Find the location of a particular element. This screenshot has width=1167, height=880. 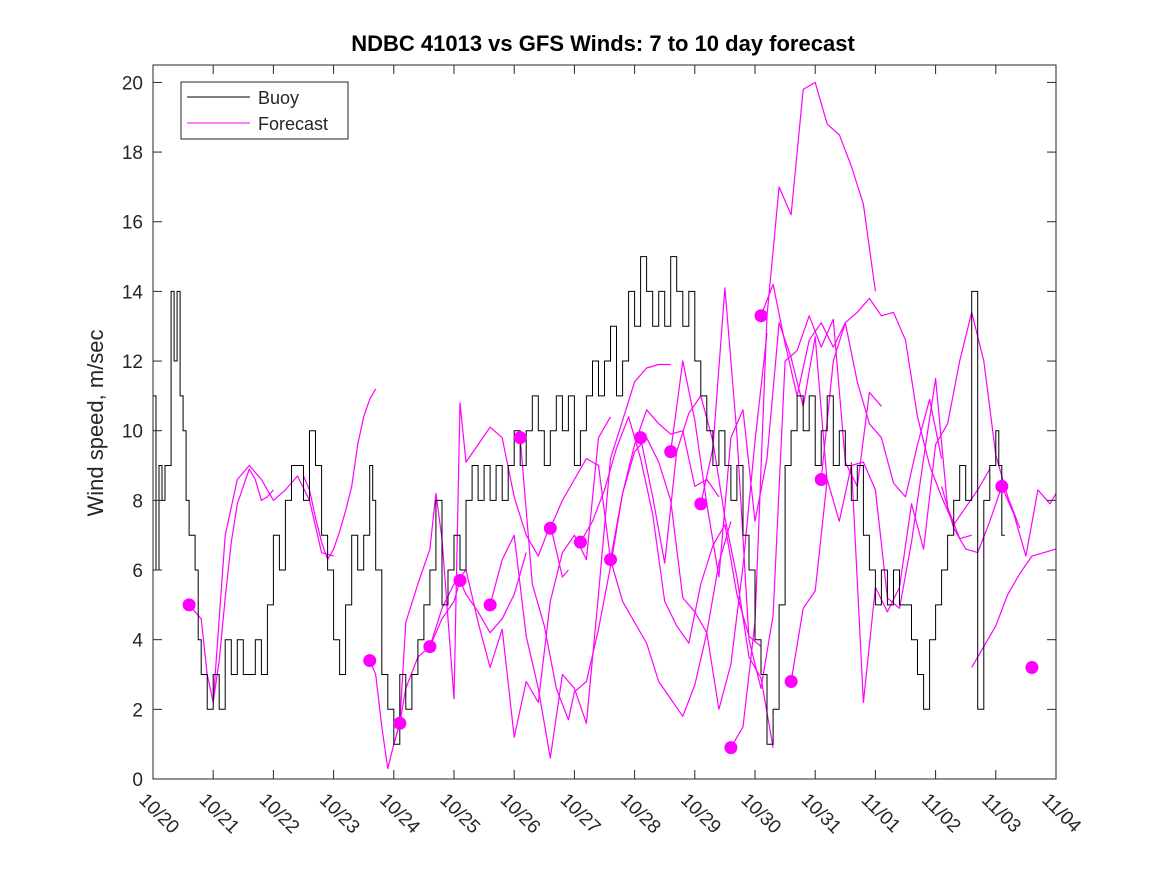

legend-label-buoy: Buoy is located at coordinates (278, 98).